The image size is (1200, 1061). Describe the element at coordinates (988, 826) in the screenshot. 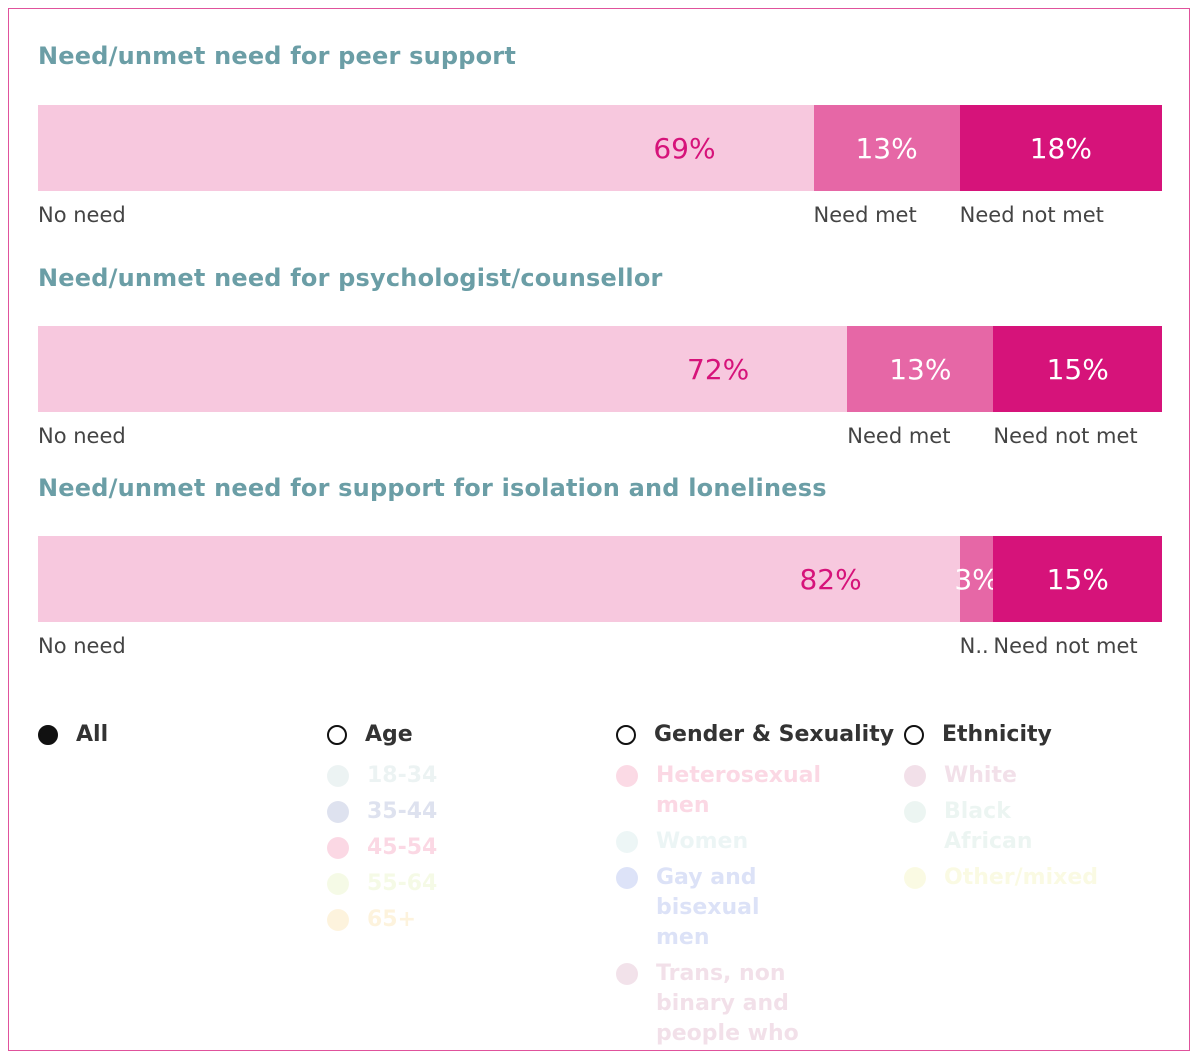

I see `legend-item-label: Black African` at that location.